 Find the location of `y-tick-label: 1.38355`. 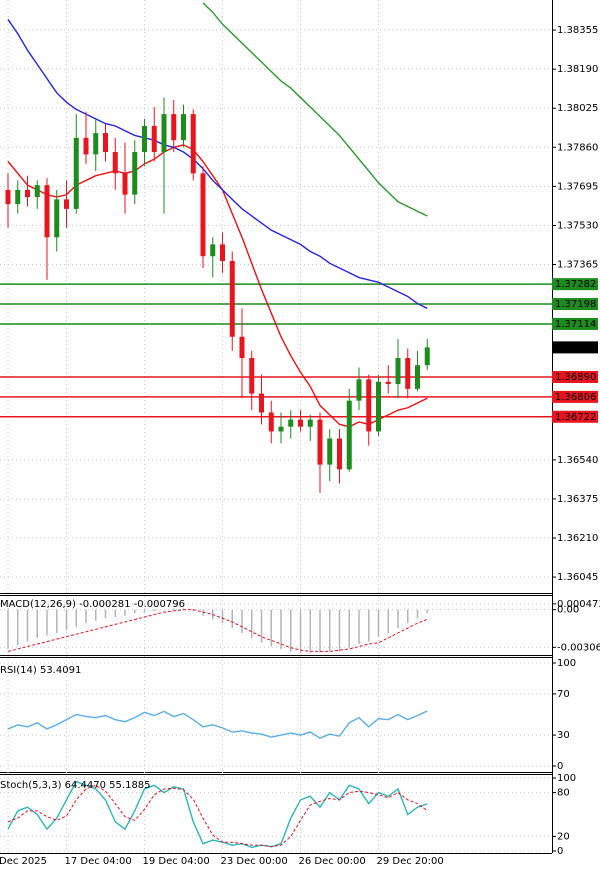

y-tick-label: 1.38355 is located at coordinates (577, 30).